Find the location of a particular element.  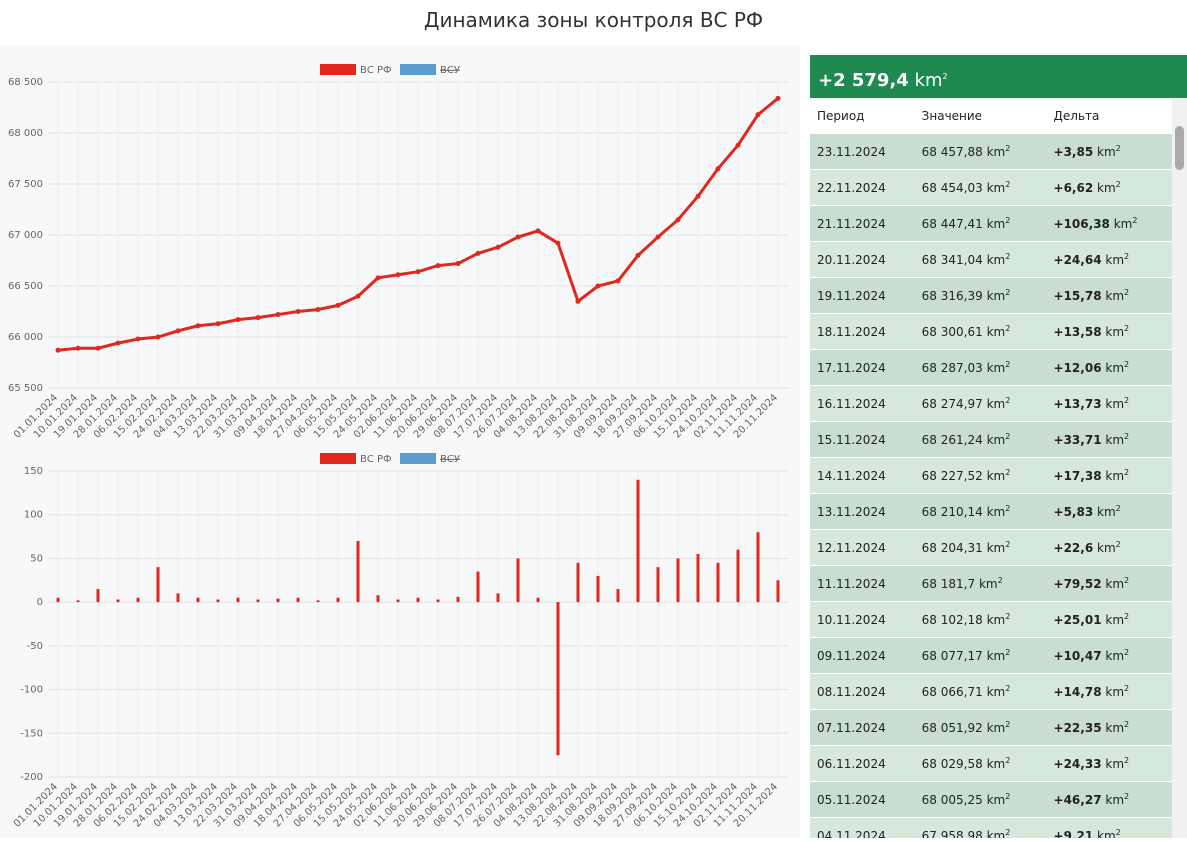

y-tick-label: 66 500 is located at coordinates (25, 286).